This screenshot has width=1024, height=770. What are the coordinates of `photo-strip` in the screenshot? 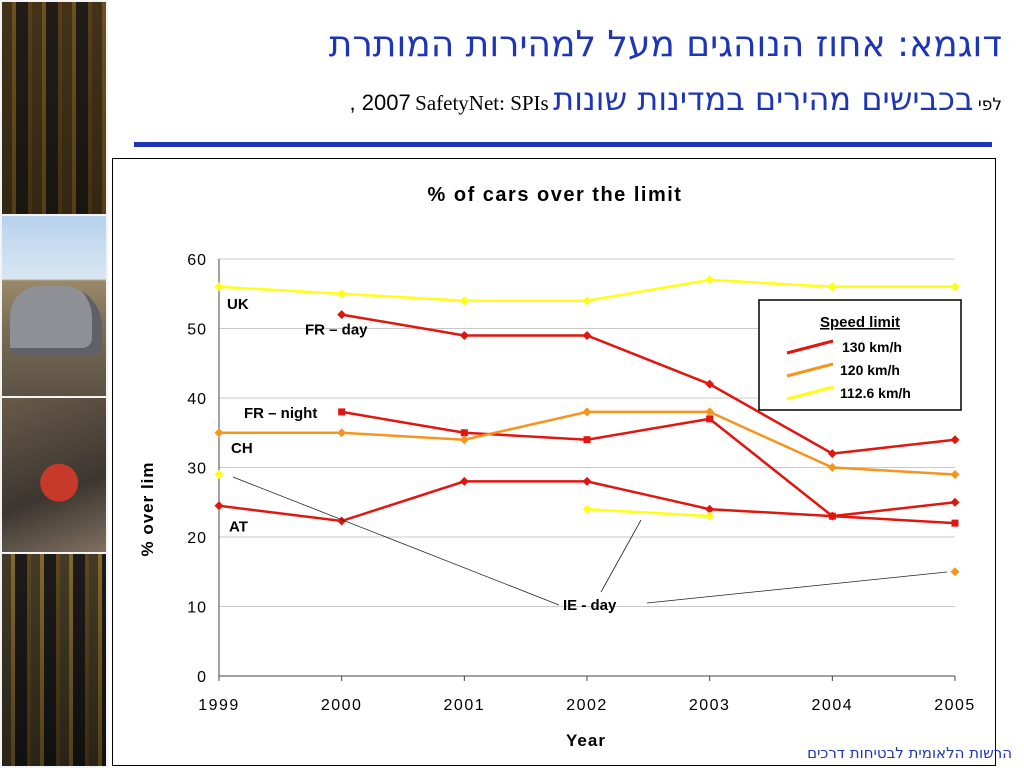 It's located at (54, 384).